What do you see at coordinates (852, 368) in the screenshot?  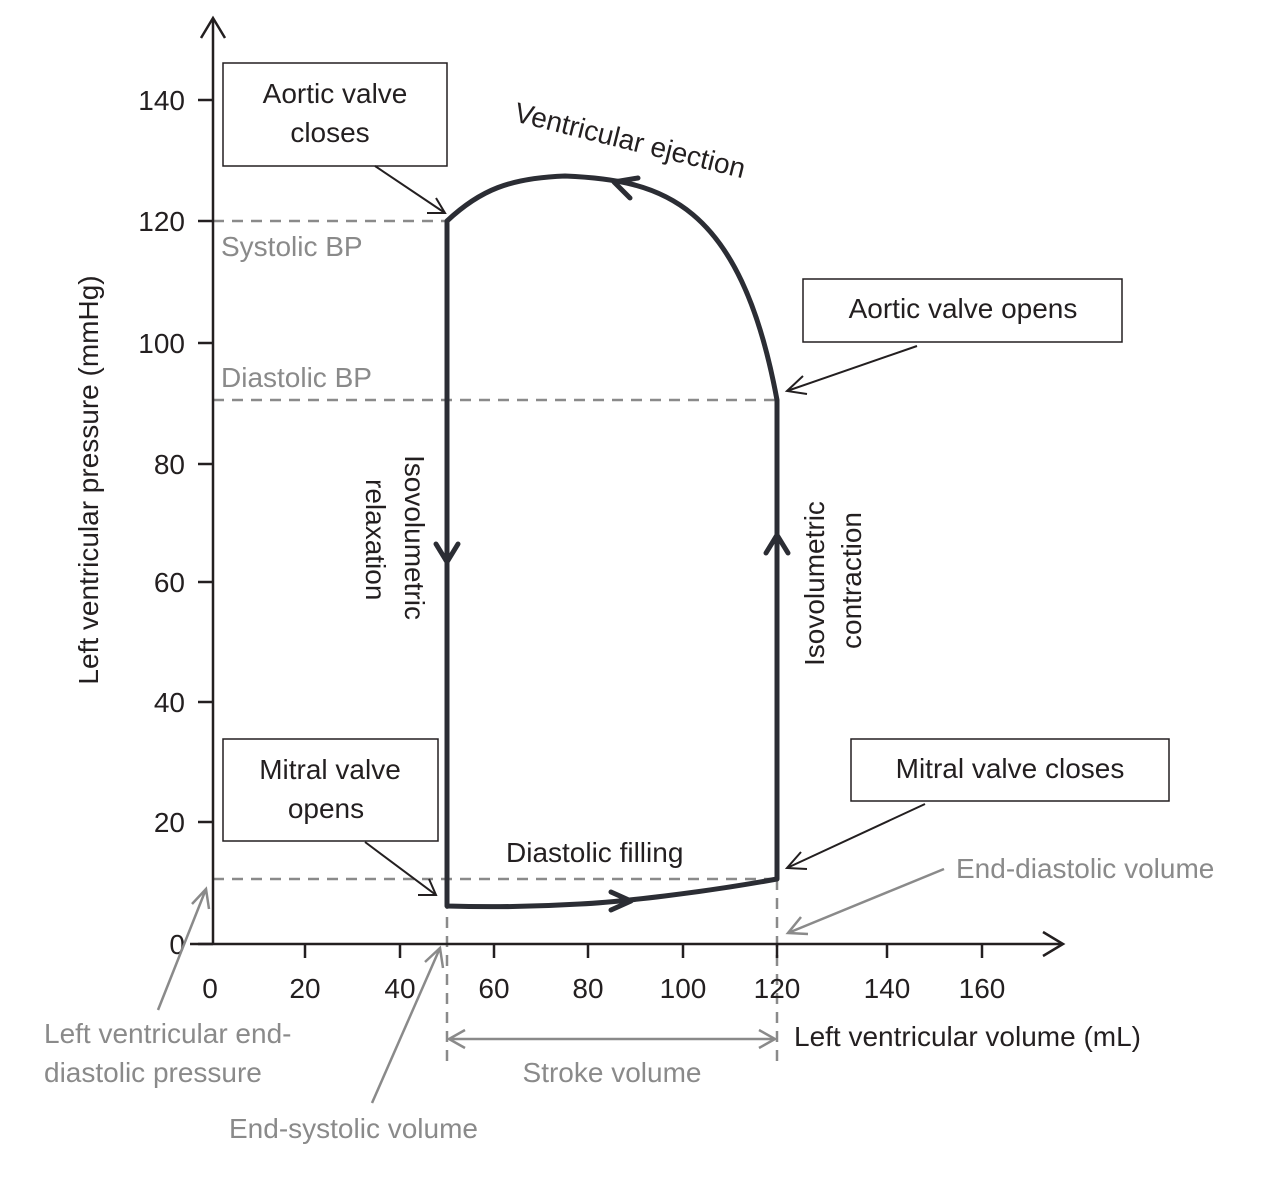 I see `aortic-opens-pointer` at bounding box center [852, 368].